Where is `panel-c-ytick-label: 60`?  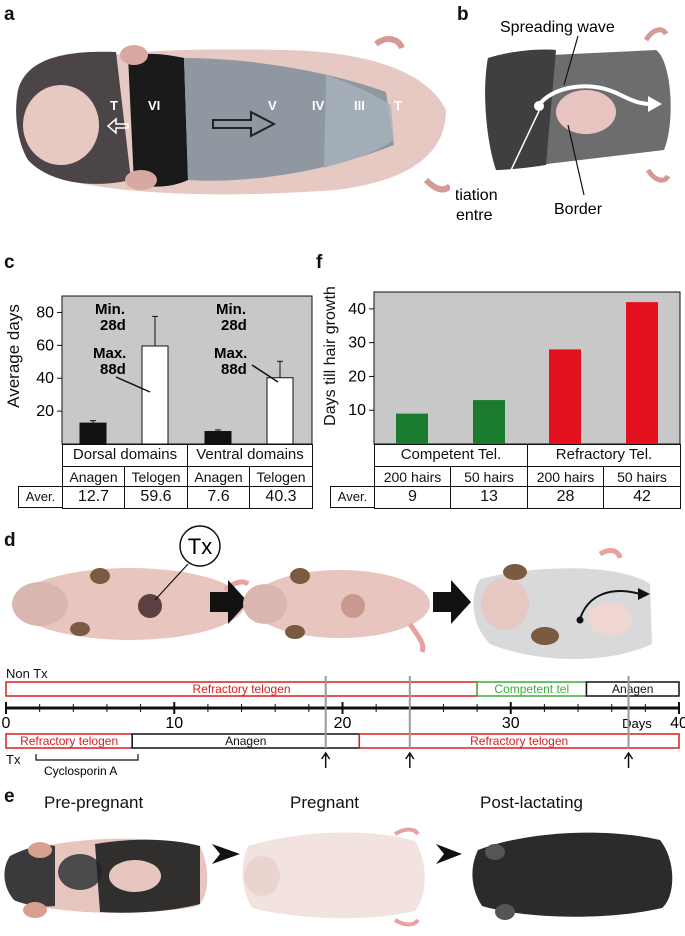 panel-c-ytick-label: 60 is located at coordinates (45, 345).